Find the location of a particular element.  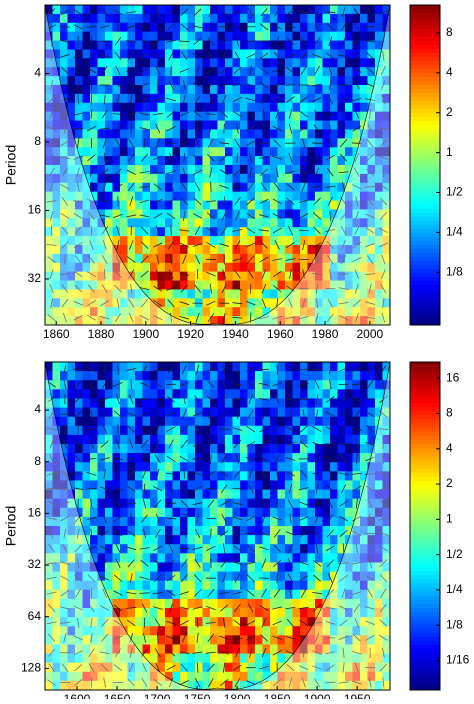

y-tick-label: 16 is located at coordinates (35, 210).